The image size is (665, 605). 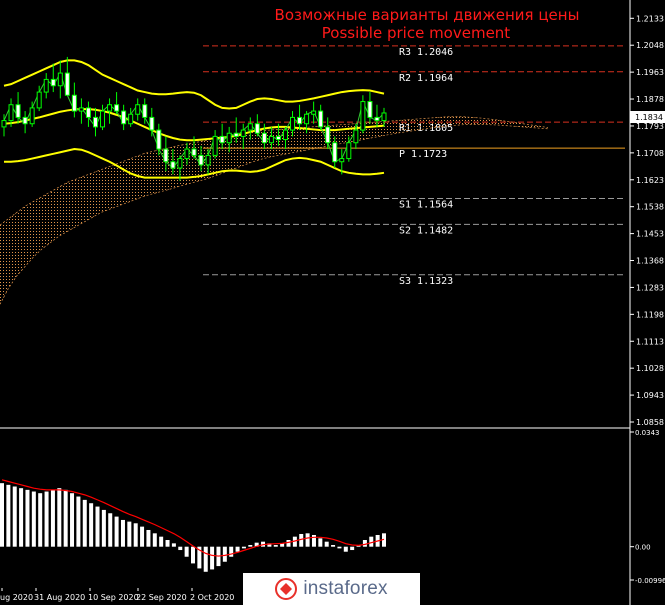 What do you see at coordinates (649, 117) in the screenshot?
I see `current-price-label: 1.1834` at bounding box center [649, 117].